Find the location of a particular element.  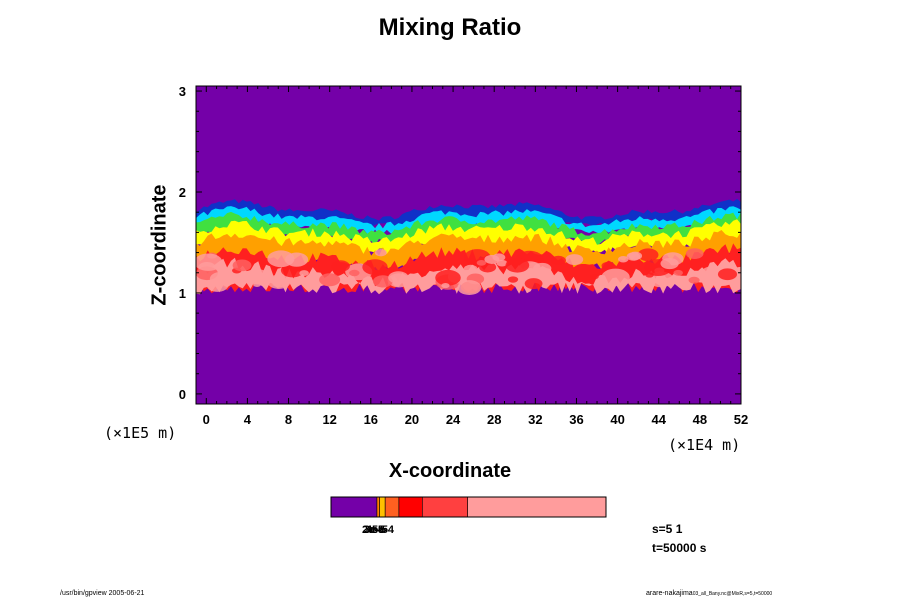

colorbar-frame is located at coordinates (468, 507).